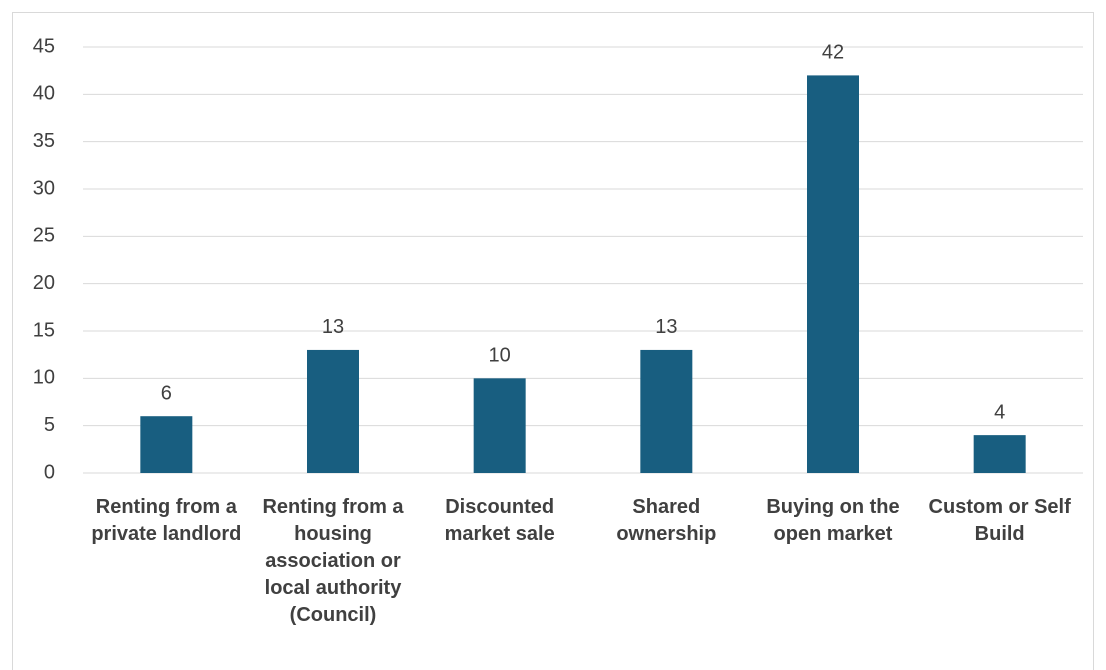 The width and height of the screenshot is (1106, 670). What do you see at coordinates (666, 520) in the screenshot?
I see `x-tick-label: Shared ownership` at bounding box center [666, 520].